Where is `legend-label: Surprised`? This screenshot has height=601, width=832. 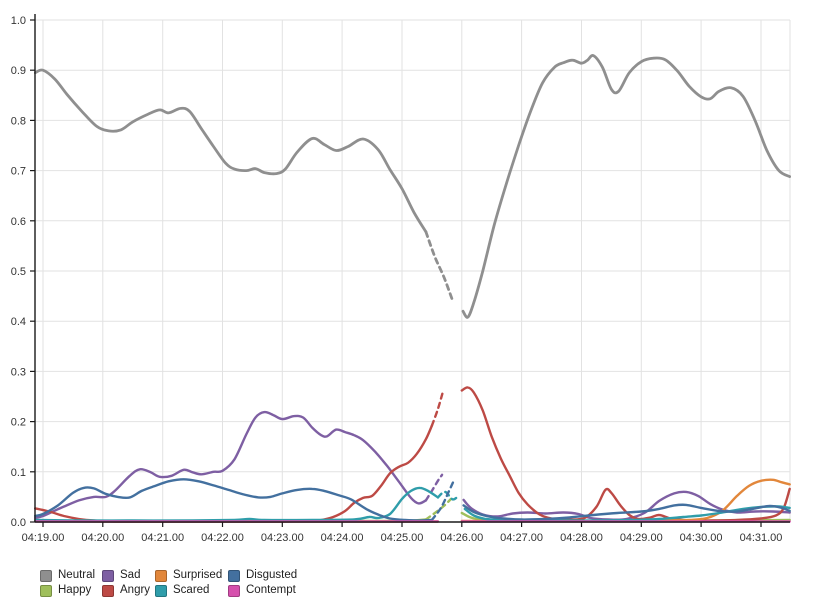
legend-label: Surprised is located at coordinates (198, 575).